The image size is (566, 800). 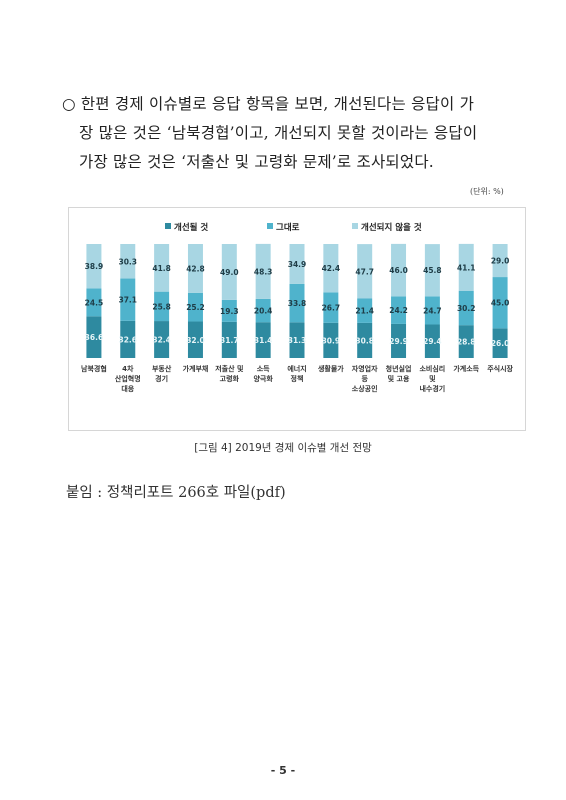 I want to click on attachment-note: 붙임 : 정책리포트 266호 파일(pdf), so click(x=176, y=493).